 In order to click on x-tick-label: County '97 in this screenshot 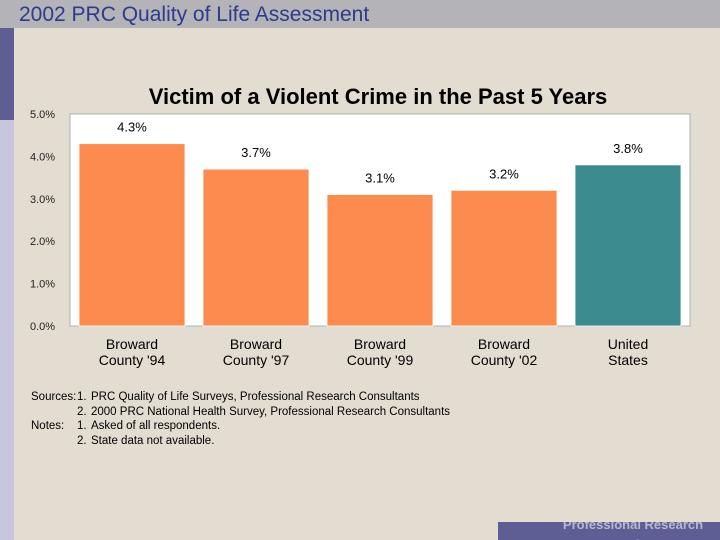, I will do `click(256, 360)`.